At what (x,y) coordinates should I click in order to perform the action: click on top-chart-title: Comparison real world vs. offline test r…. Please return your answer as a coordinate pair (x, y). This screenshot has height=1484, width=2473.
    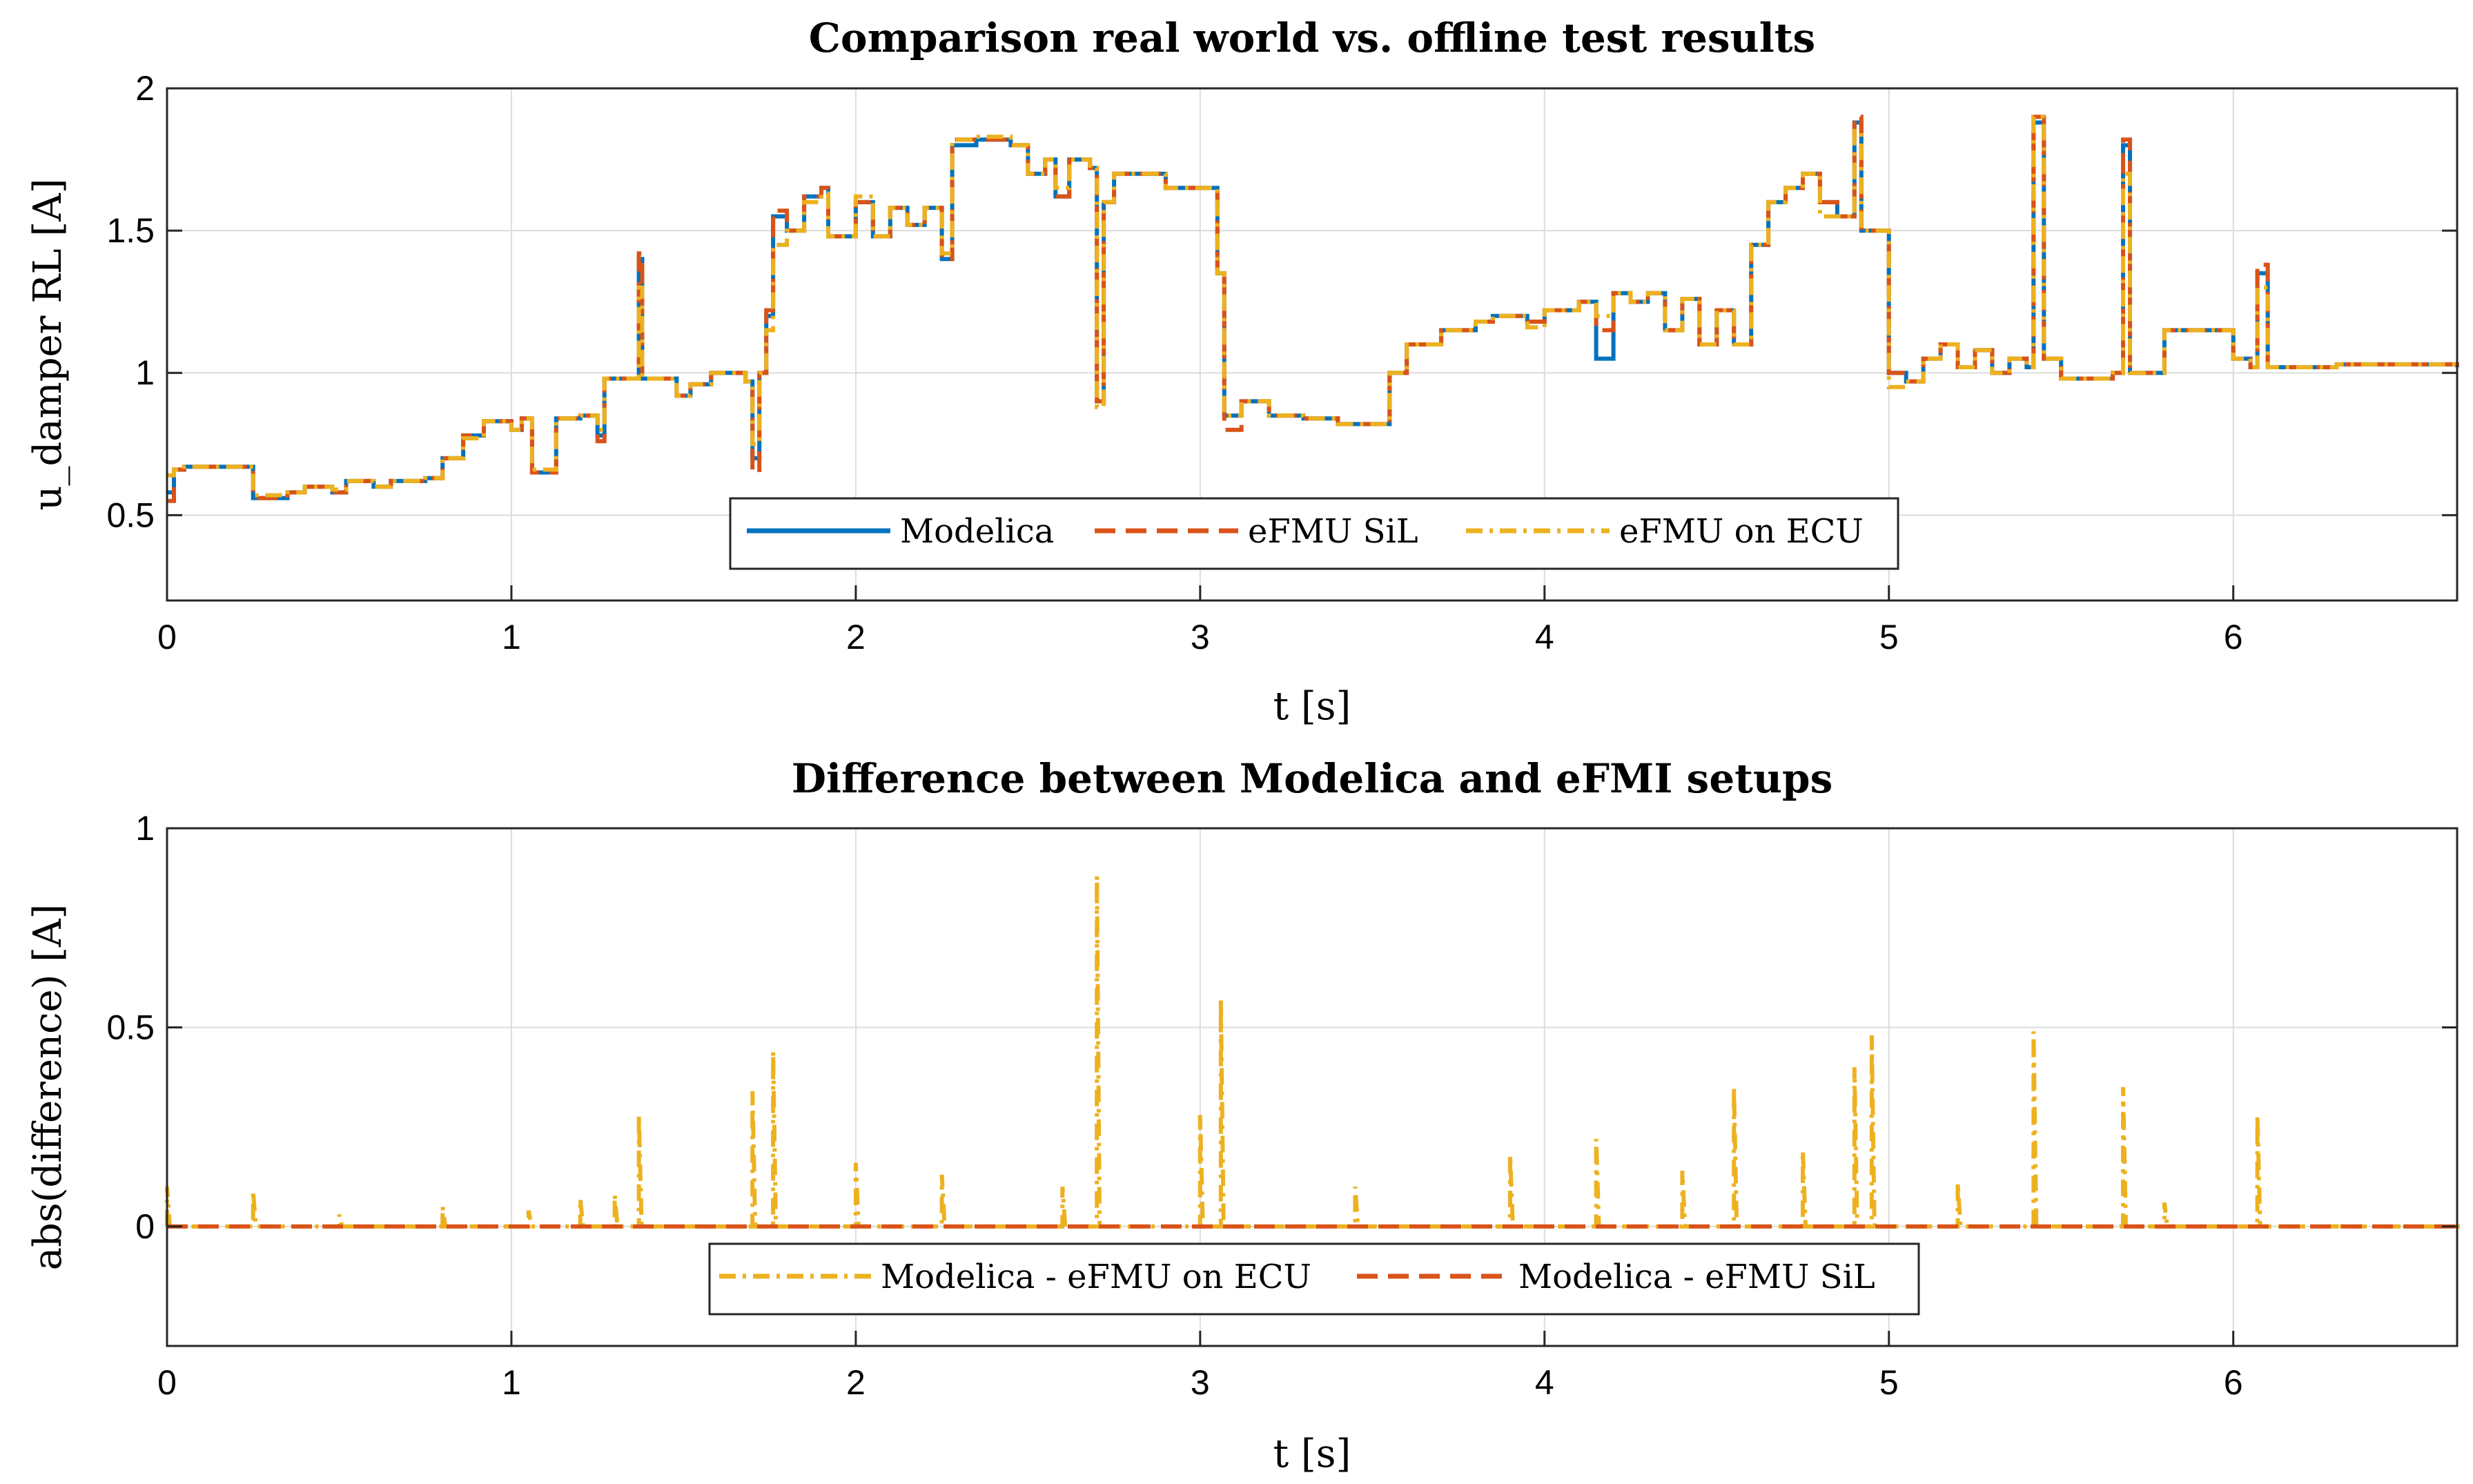
    Looking at the image, I should click on (1312, 37).